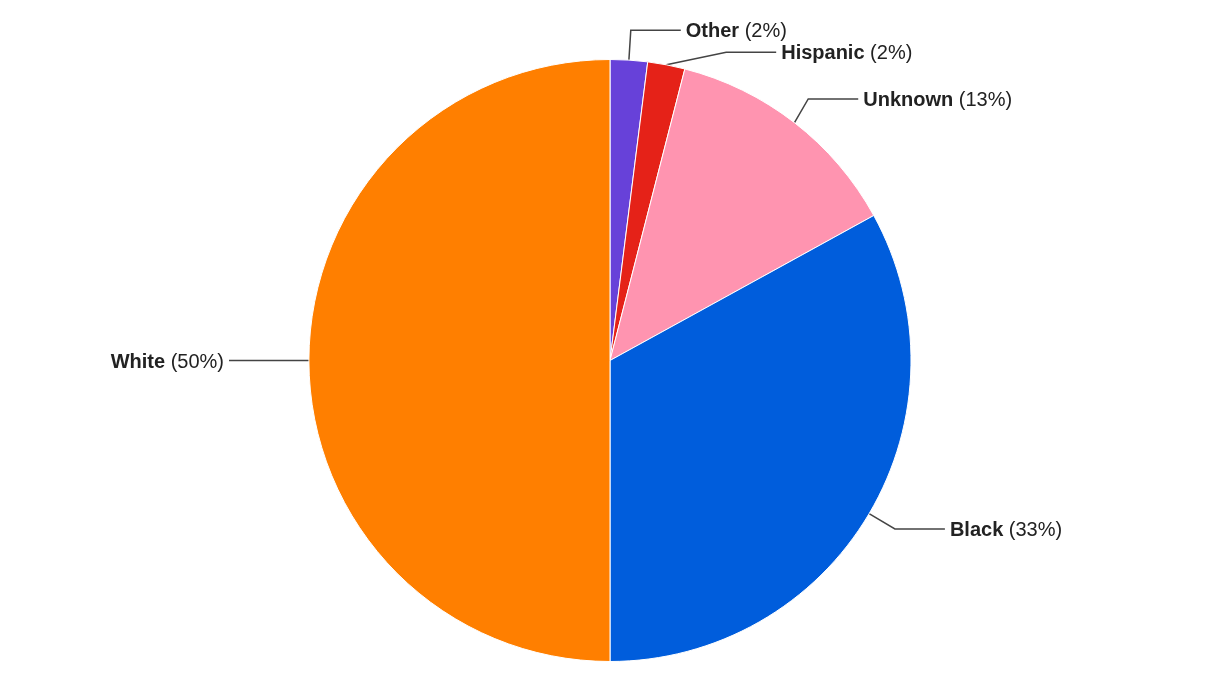 The height and width of the screenshot is (700, 1220). I want to click on slice-label: Black, so click(977, 528).